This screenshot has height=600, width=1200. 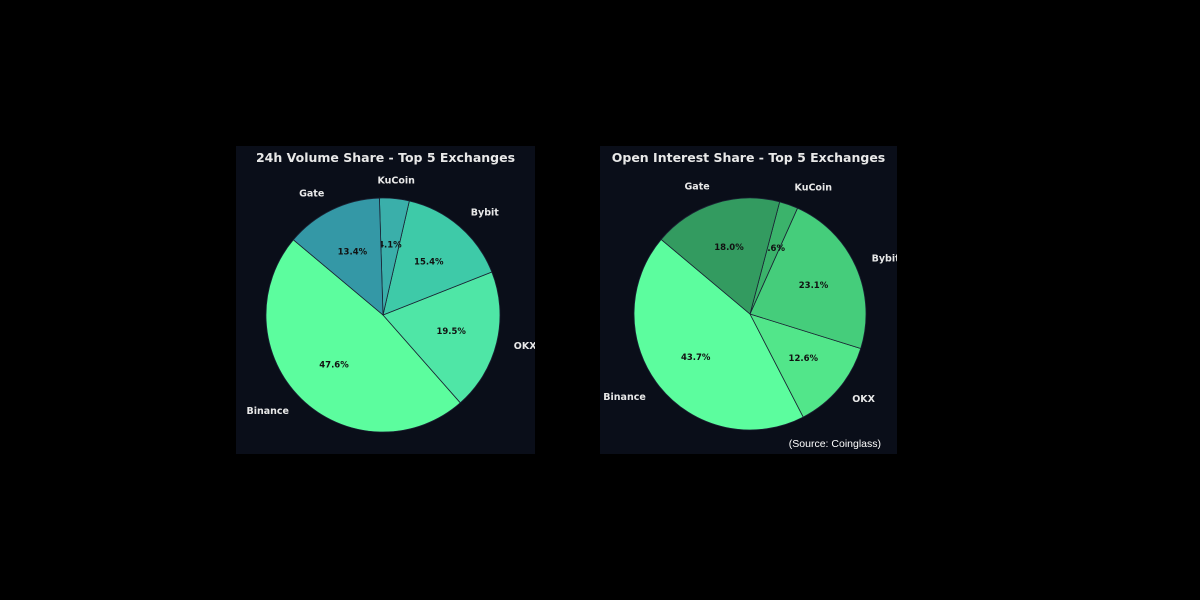 What do you see at coordinates (429, 262) in the screenshot?
I see `pie-value-label: 15.4%` at bounding box center [429, 262].